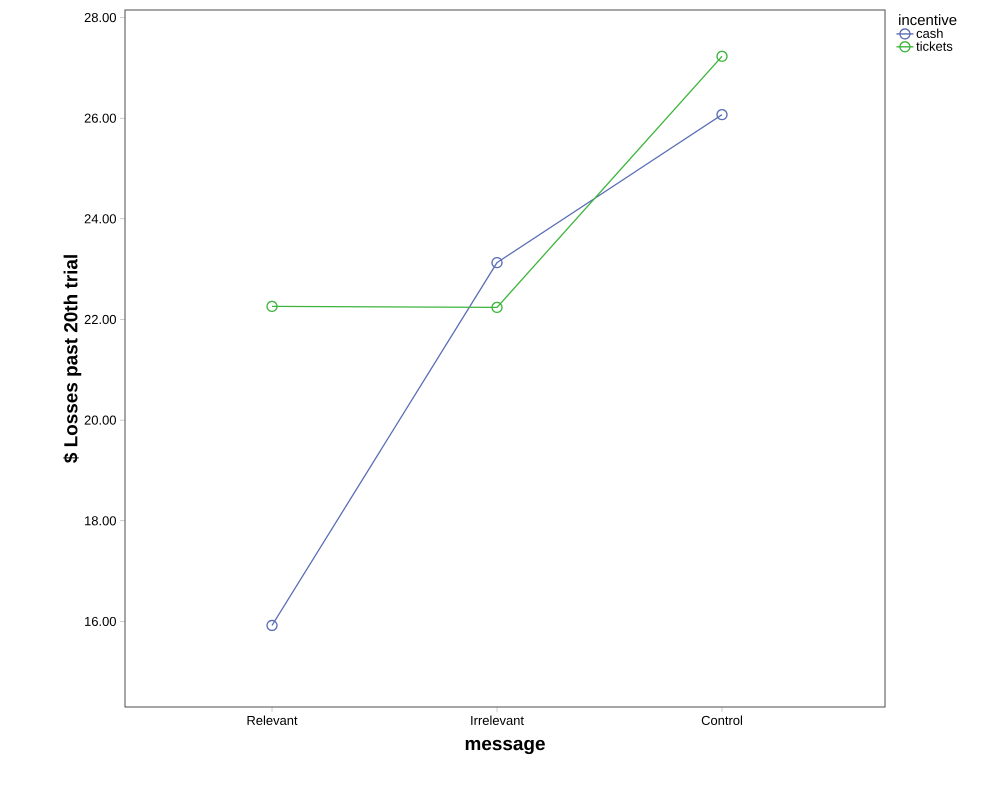 The height and width of the screenshot is (796, 987). What do you see at coordinates (505, 747) in the screenshot?
I see `x-axis-title: message` at bounding box center [505, 747].